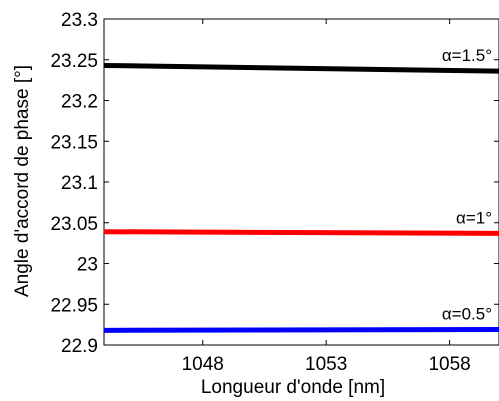 The image size is (499, 401). Describe the element at coordinates (326, 364) in the screenshot. I see `x-tick-label: 1053` at that location.